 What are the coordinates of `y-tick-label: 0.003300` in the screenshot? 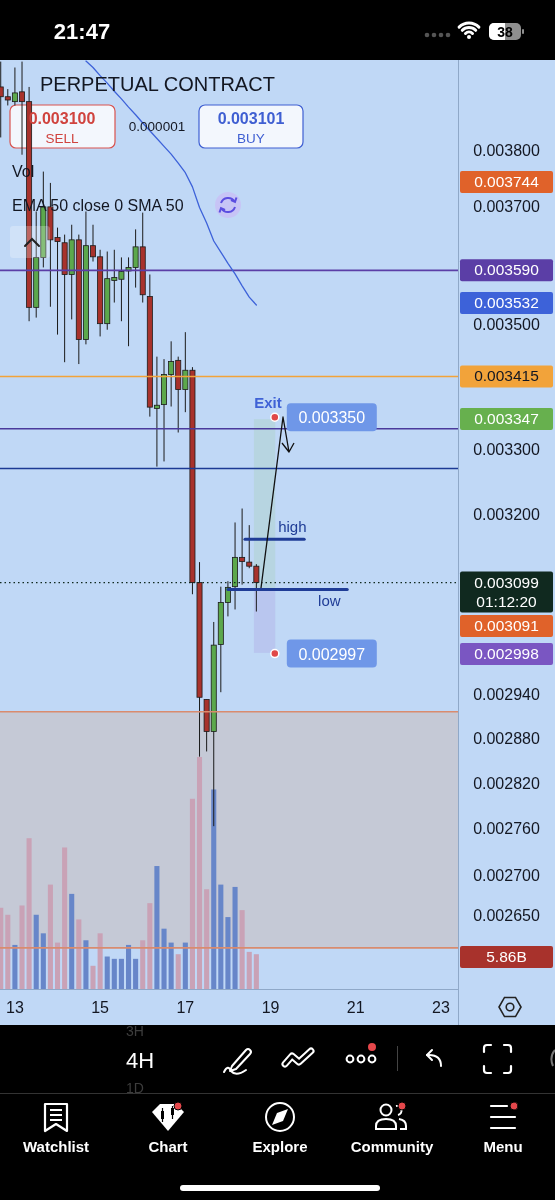 It's located at (506, 450).